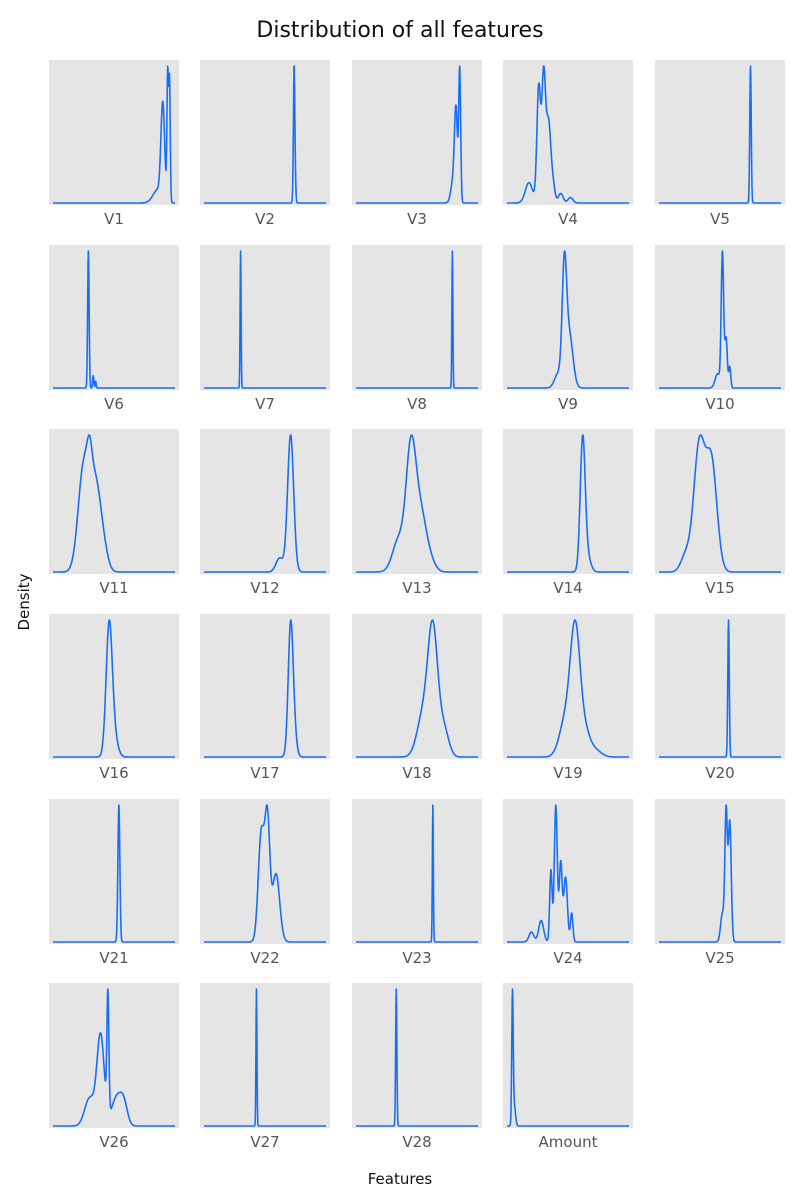  What do you see at coordinates (400, 1179) in the screenshot?
I see `x-axis-label: Features` at bounding box center [400, 1179].